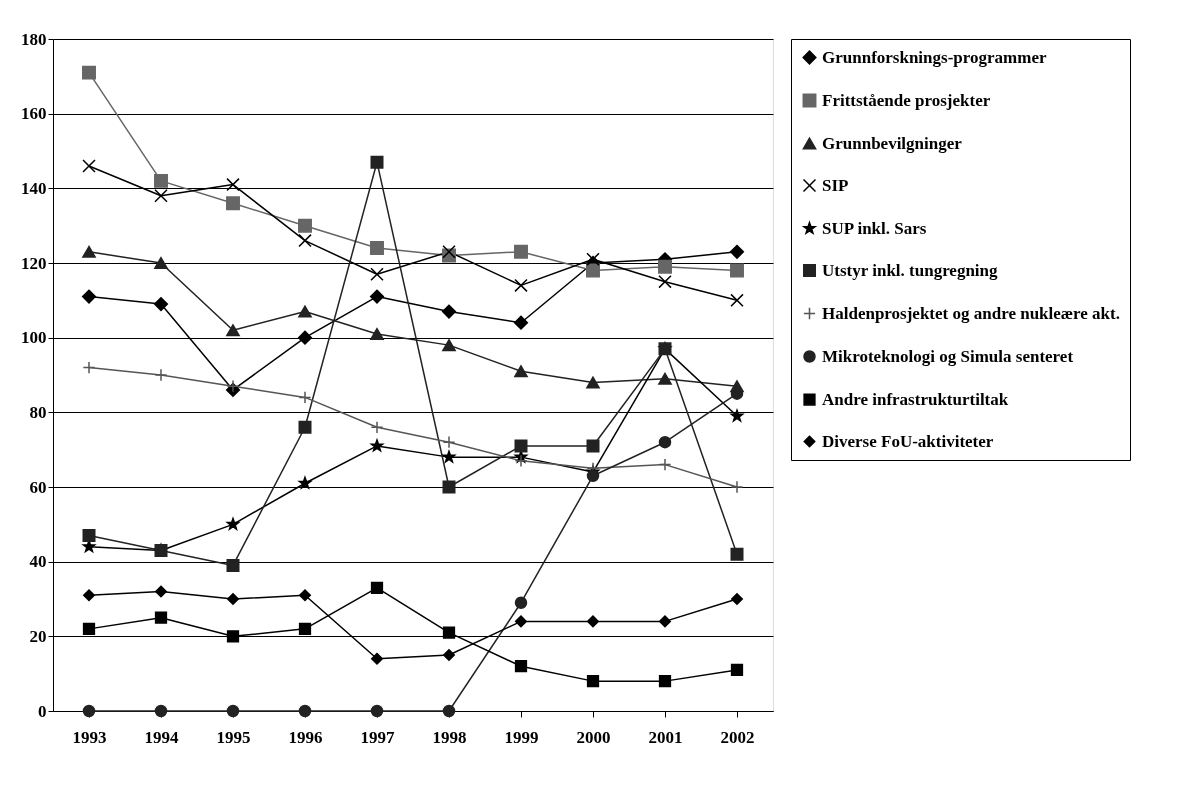 This screenshot has width=1190, height=787. What do you see at coordinates (948, 356) in the screenshot?
I see `legend-label: Mikroteknologi og Simula senteret` at bounding box center [948, 356].